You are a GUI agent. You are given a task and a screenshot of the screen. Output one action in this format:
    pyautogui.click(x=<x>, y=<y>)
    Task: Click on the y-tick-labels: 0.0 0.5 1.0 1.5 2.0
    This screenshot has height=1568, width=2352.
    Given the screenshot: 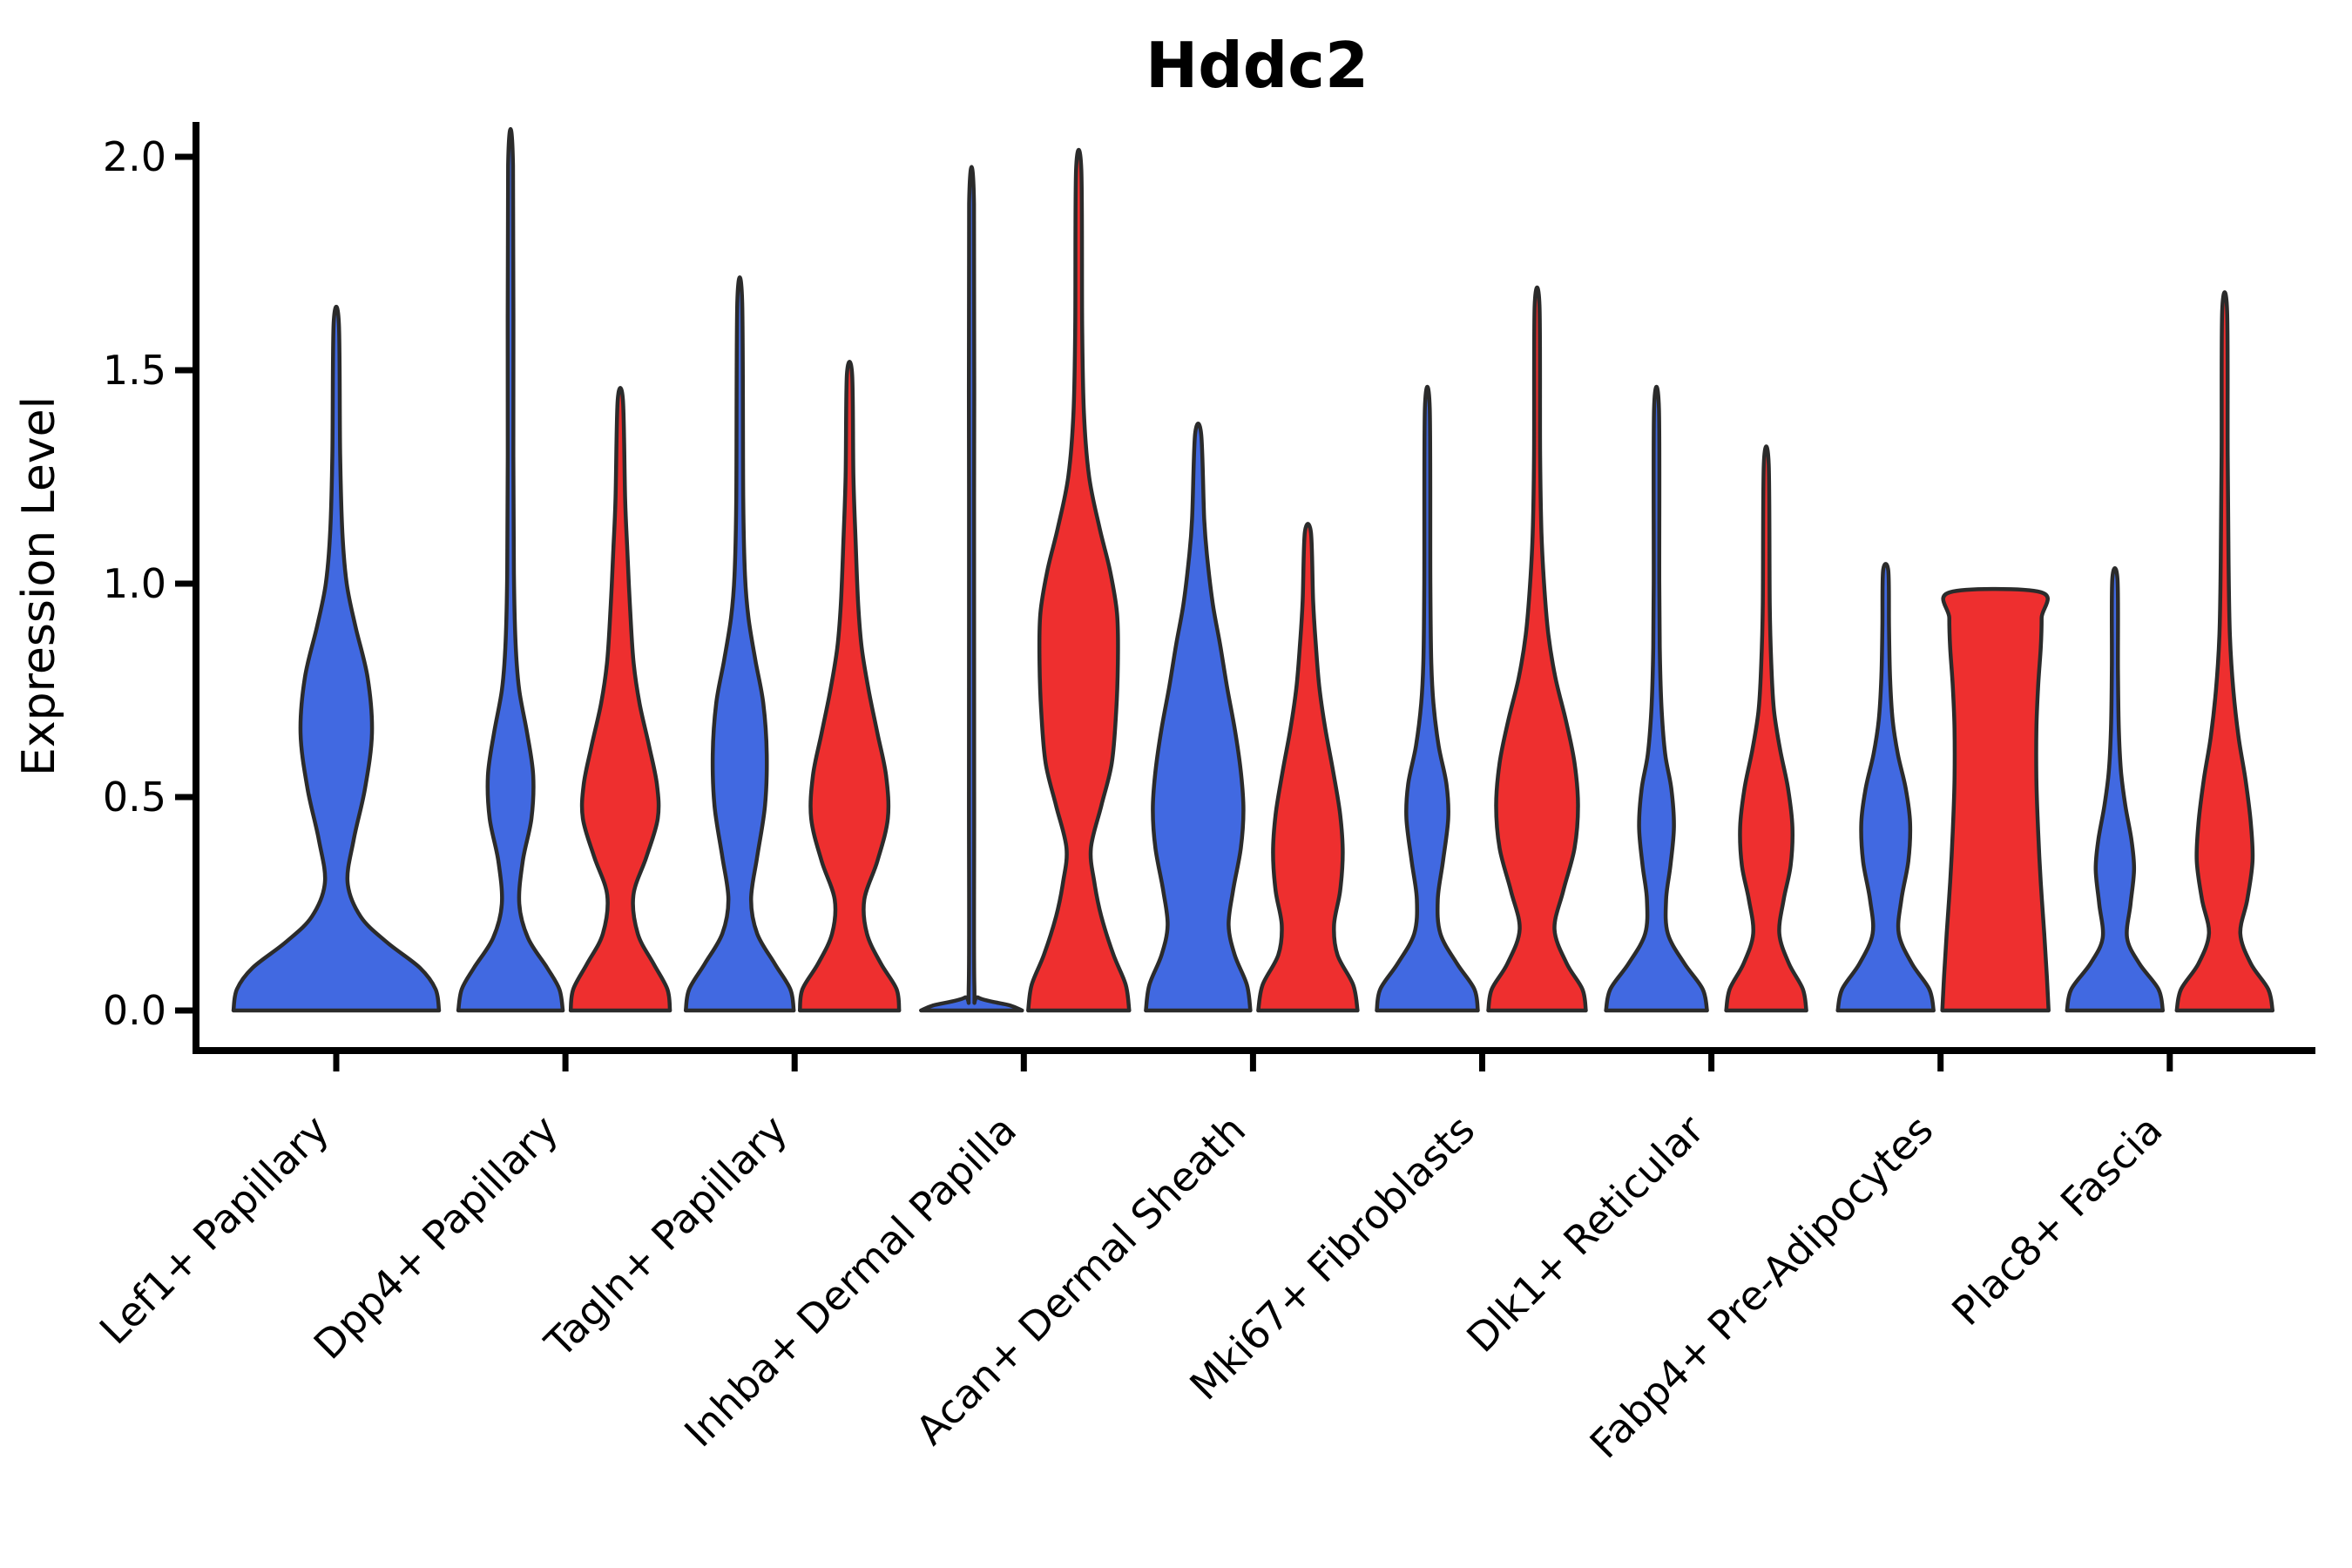 What is the action you would take?
    pyautogui.click(x=150, y=583)
    